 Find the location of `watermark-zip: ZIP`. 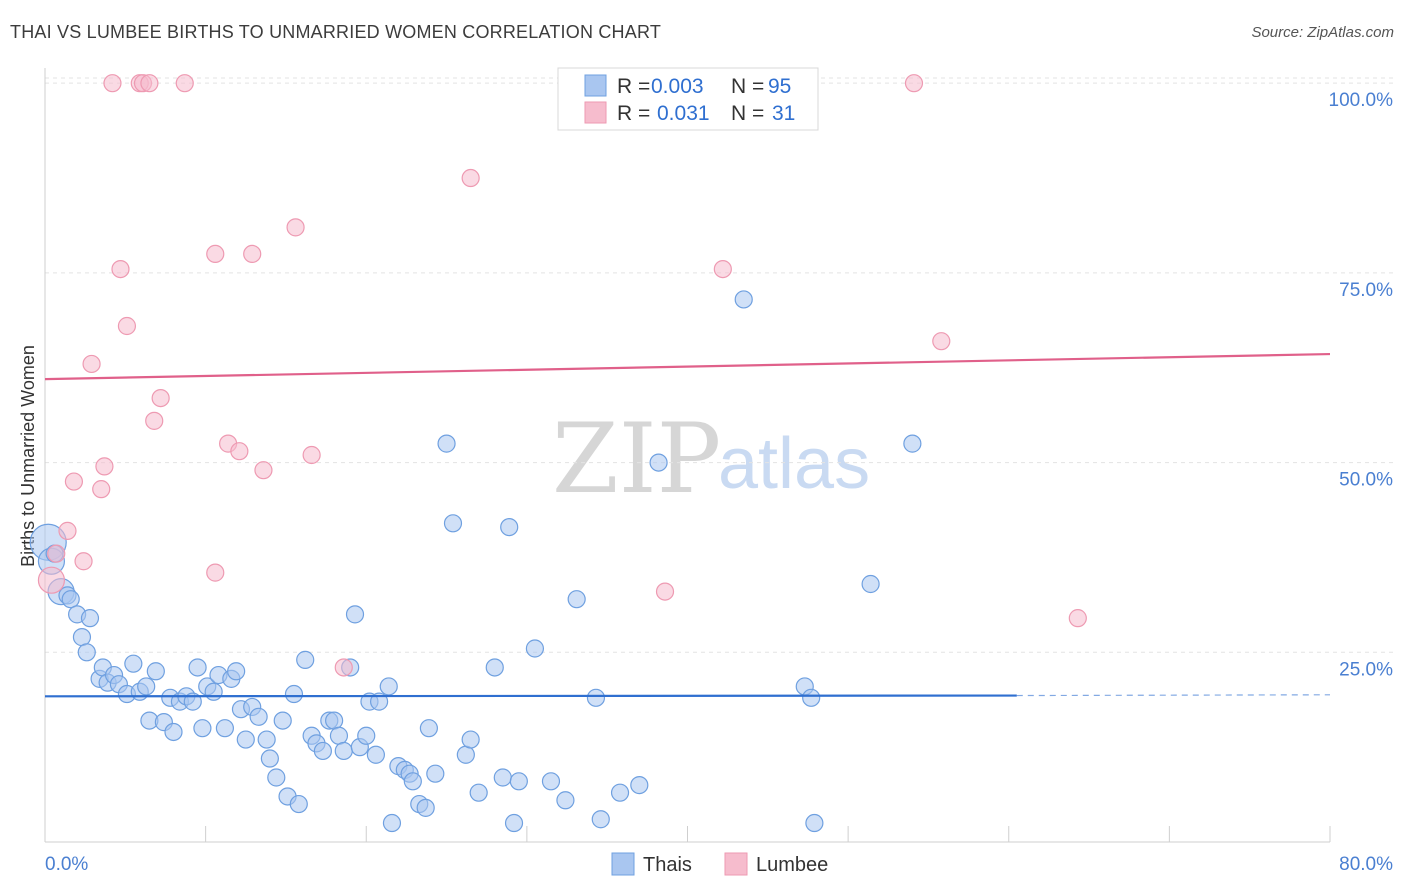

watermark-zip: ZIP is located at coordinates (636, 459).